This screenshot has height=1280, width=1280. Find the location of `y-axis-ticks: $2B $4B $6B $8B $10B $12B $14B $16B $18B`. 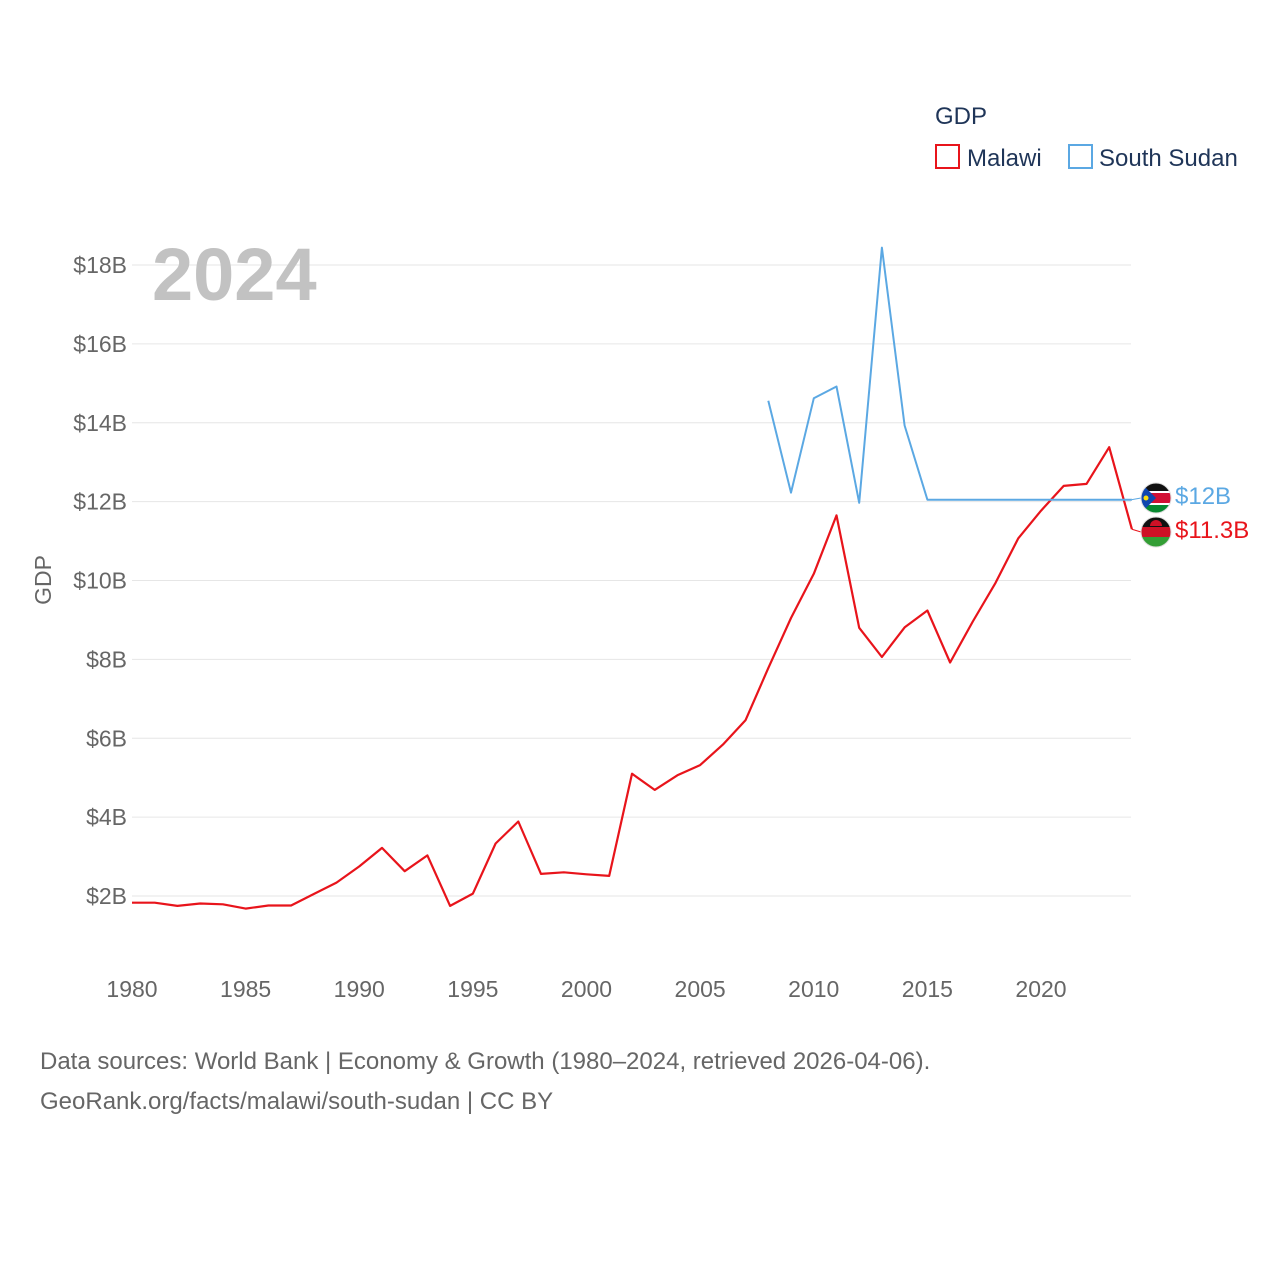

y-axis-ticks: $2B $4B $6B $8B $10B $12B $14B $16B $18B is located at coordinates (100, 580).